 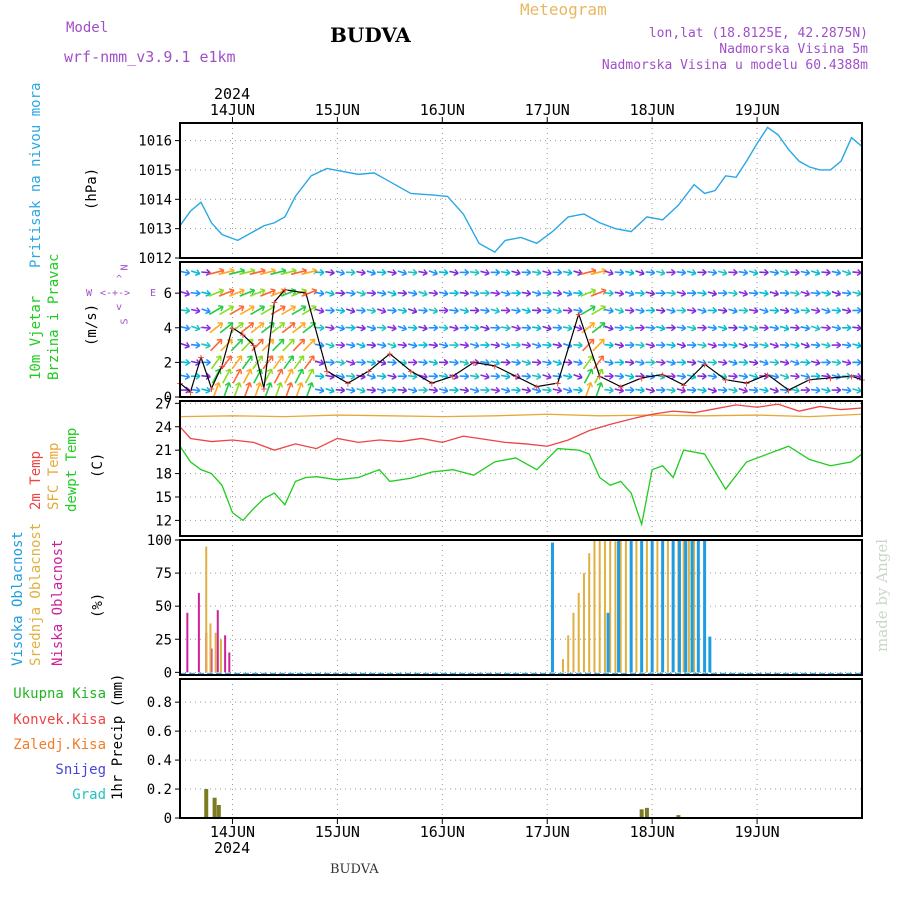 I want to click on ytick-label-precip: 0.8, so click(x=159, y=703).